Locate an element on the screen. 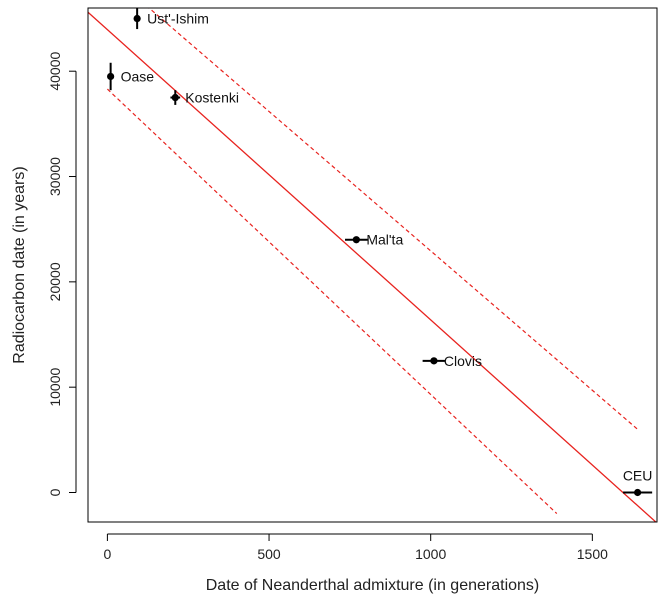 The height and width of the screenshot is (604, 660). point-label: CEU is located at coordinates (638, 476).